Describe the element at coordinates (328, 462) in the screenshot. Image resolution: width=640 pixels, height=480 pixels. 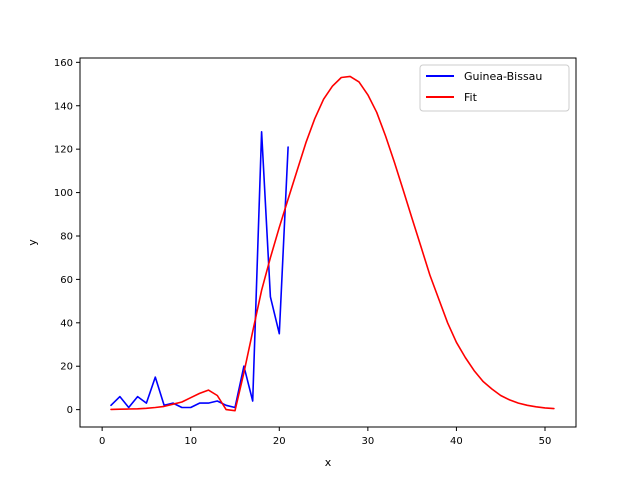
I see `x-axis-label: x` at that location.